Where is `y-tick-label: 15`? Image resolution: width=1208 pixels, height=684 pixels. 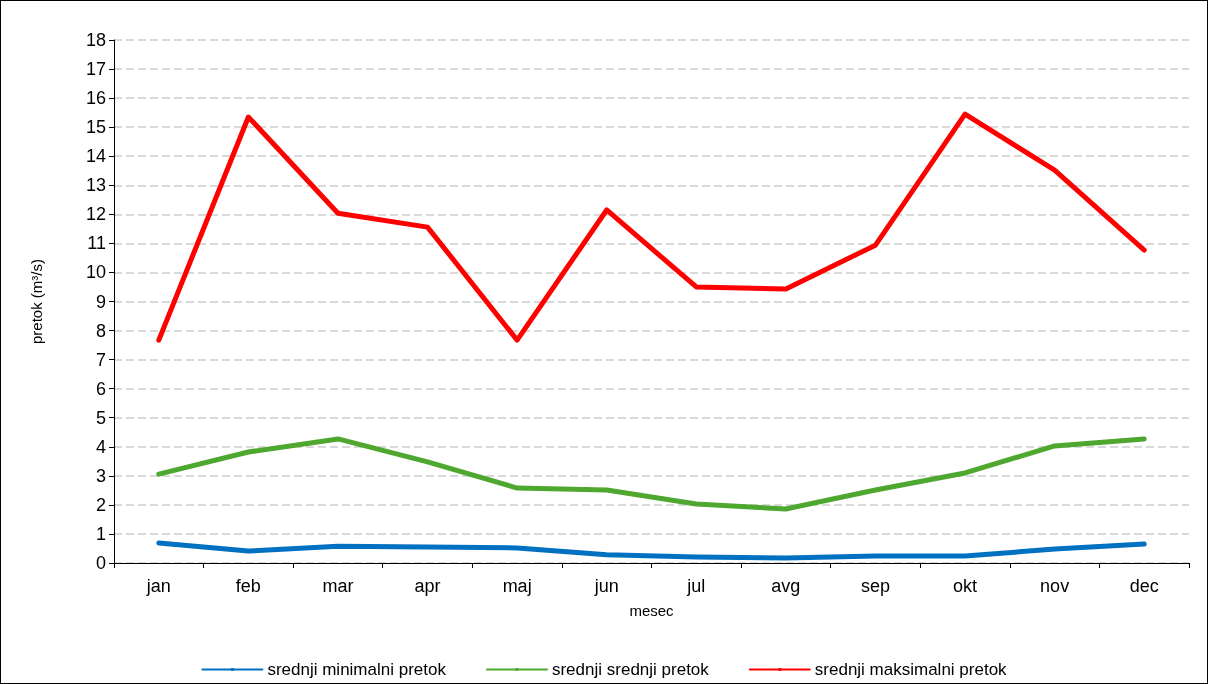 y-tick-label: 15 is located at coordinates (95, 127).